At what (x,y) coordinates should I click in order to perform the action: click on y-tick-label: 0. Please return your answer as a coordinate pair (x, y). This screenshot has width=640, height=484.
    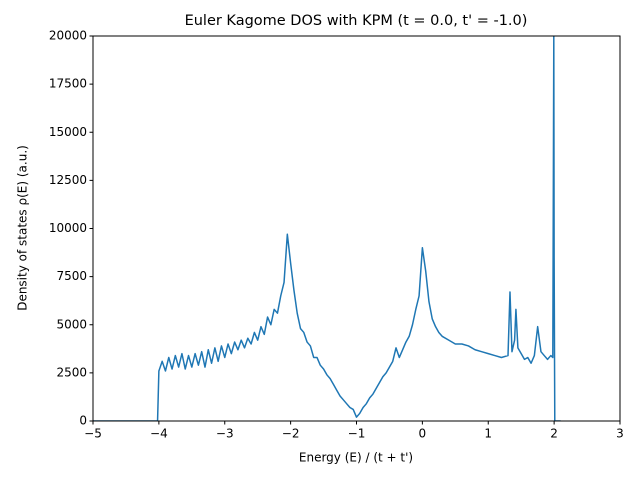
    Looking at the image, I should click on (83, 421).